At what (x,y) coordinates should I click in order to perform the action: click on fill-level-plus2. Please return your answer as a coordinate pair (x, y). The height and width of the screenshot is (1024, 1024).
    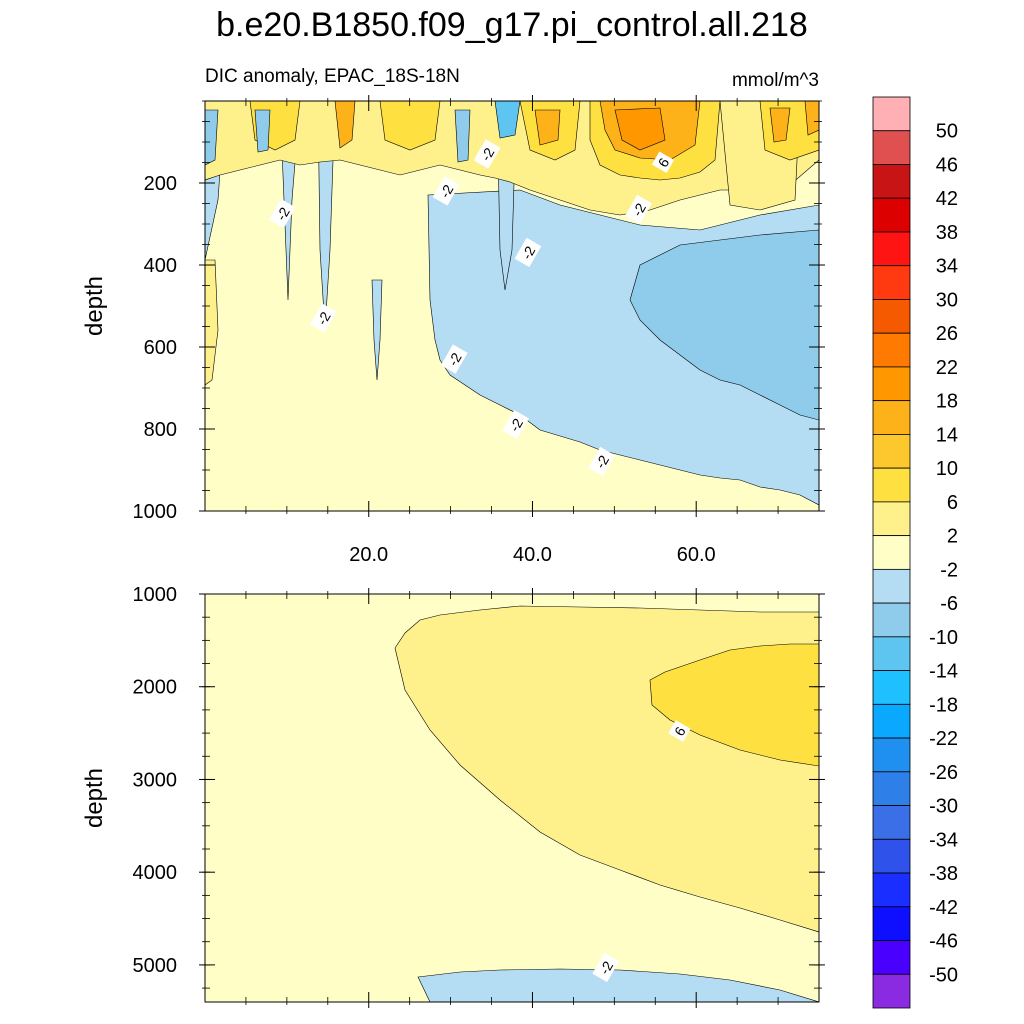
    Looking at the image, I should click on (212, 322).